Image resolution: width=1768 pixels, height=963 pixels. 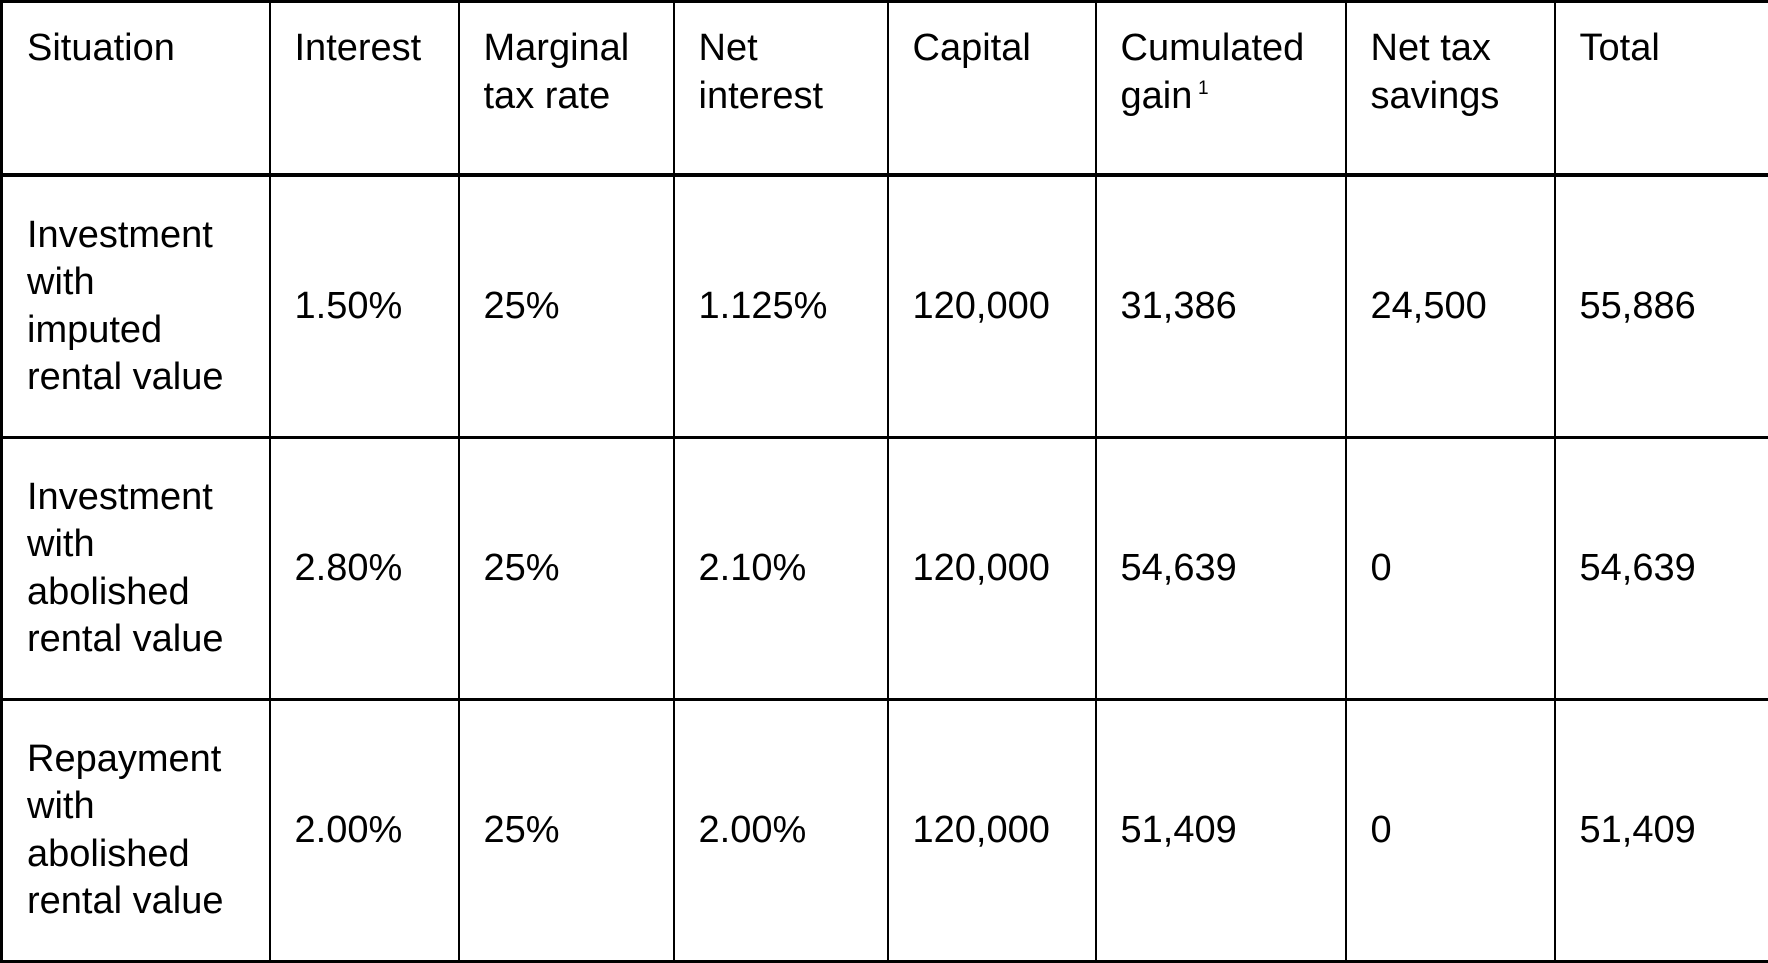 What do you see at coordinates (358, 48) in the screenshot?
I see `column-header-label: Interest` at bounding box center [358, 48].